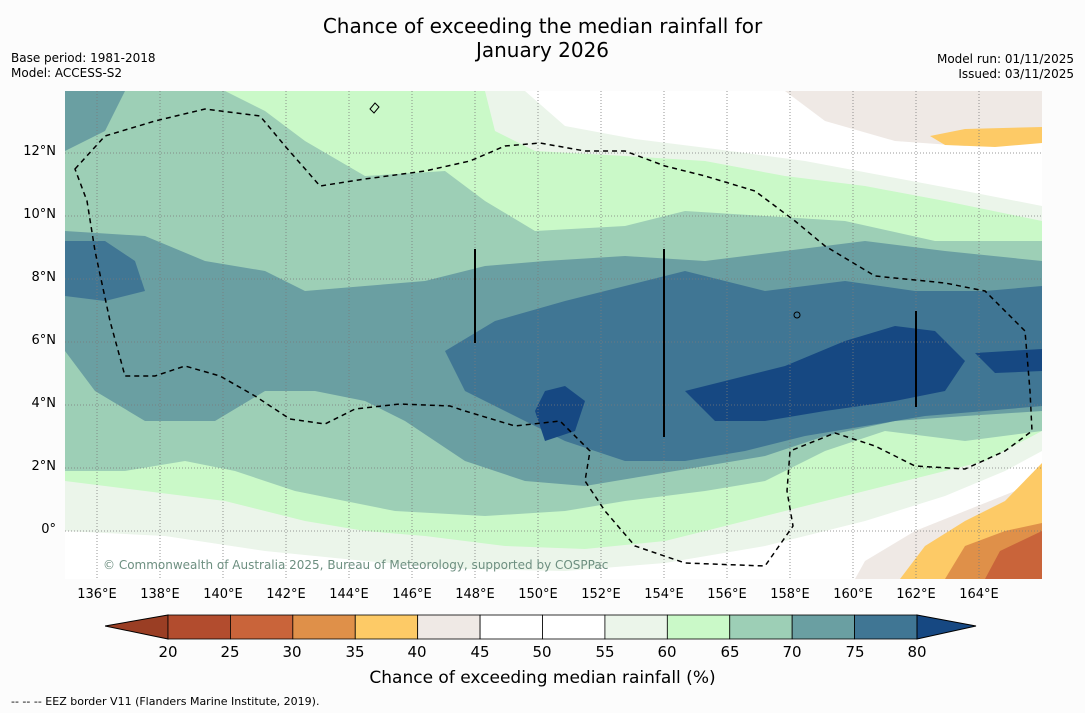 This screenshot has height=713, width=1085. Describe the element at coordinates (855, 652) in the screenshot. I see `cb-tick-75: 75` at that location.